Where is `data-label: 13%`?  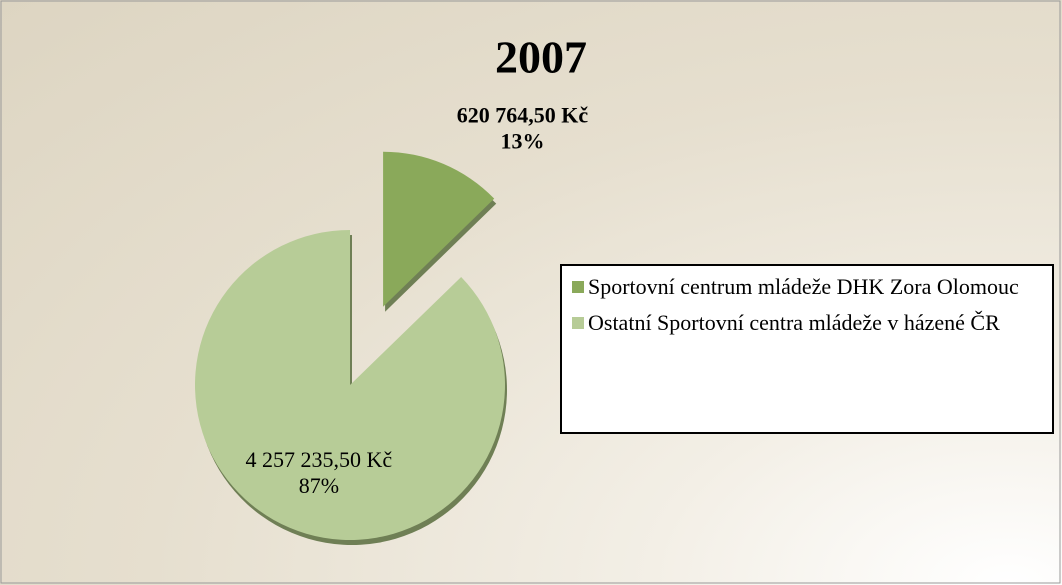
data-label: 13% is located at coordinates (522, 141).